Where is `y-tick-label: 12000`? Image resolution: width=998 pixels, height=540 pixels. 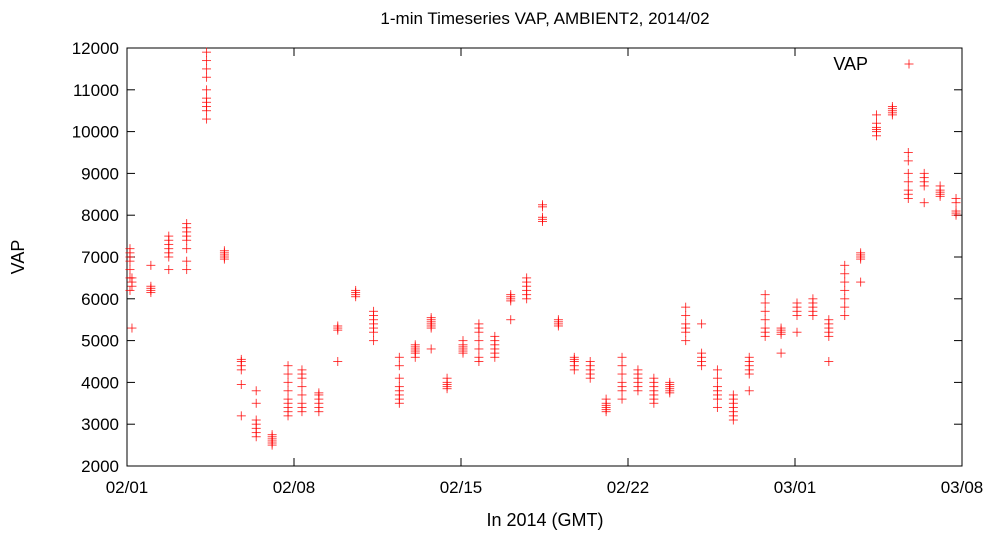 y-tick-label: 12000 is located at coordinates (95, 48).